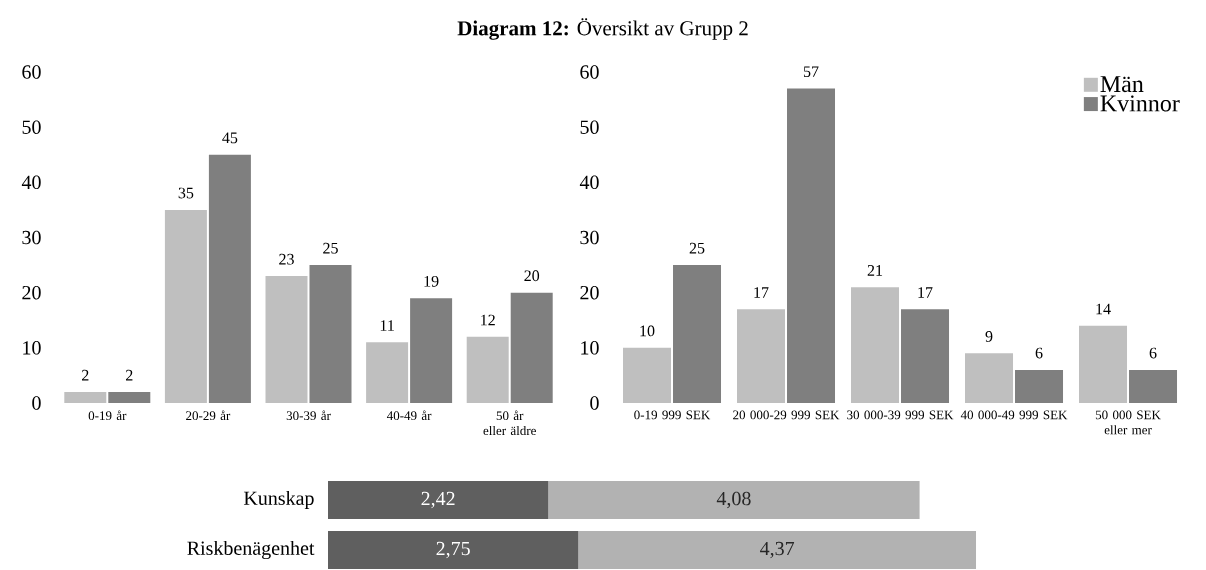 The height and width of the screenshot is (570, 1206). I want to click on data-label: 57, so click(811, 72).